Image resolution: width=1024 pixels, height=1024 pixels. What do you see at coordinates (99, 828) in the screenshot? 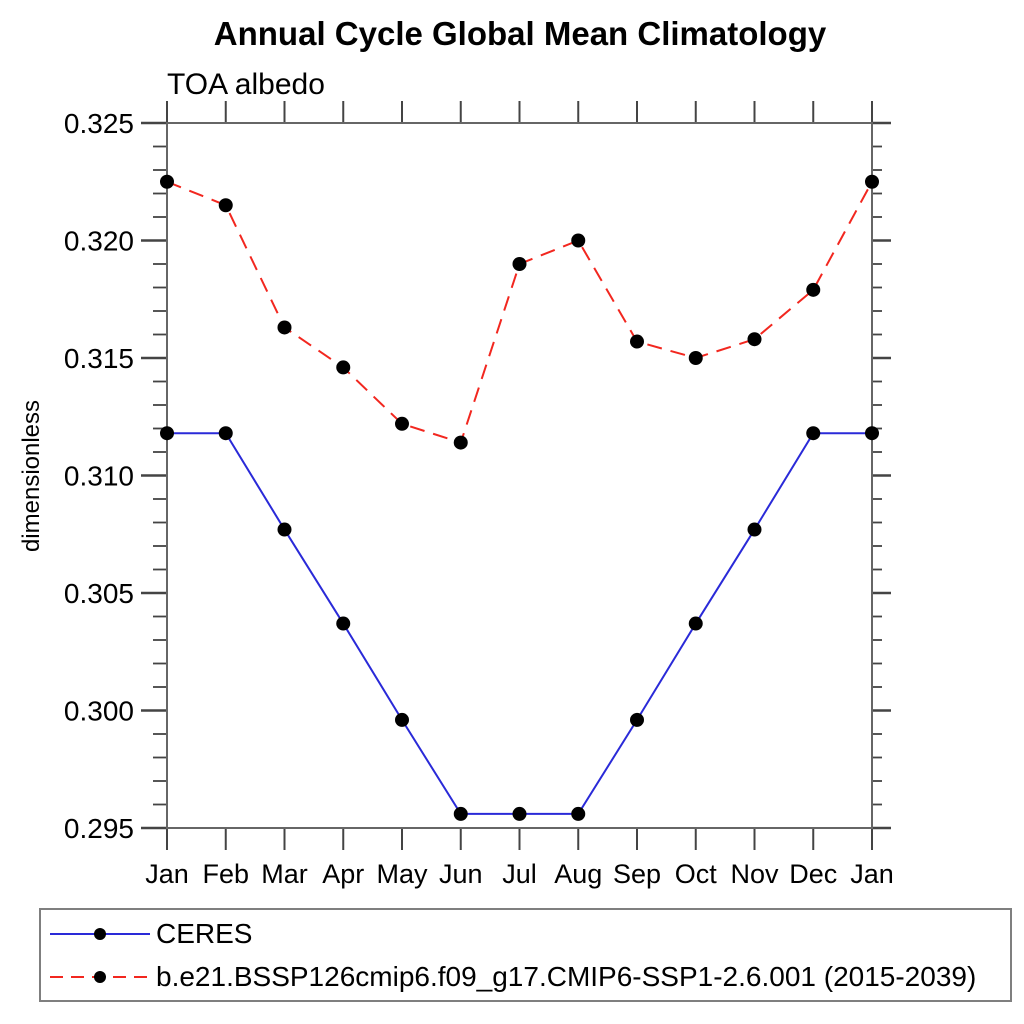
I see `y-tick-label: 0.295` at bounding box center [99, 828].